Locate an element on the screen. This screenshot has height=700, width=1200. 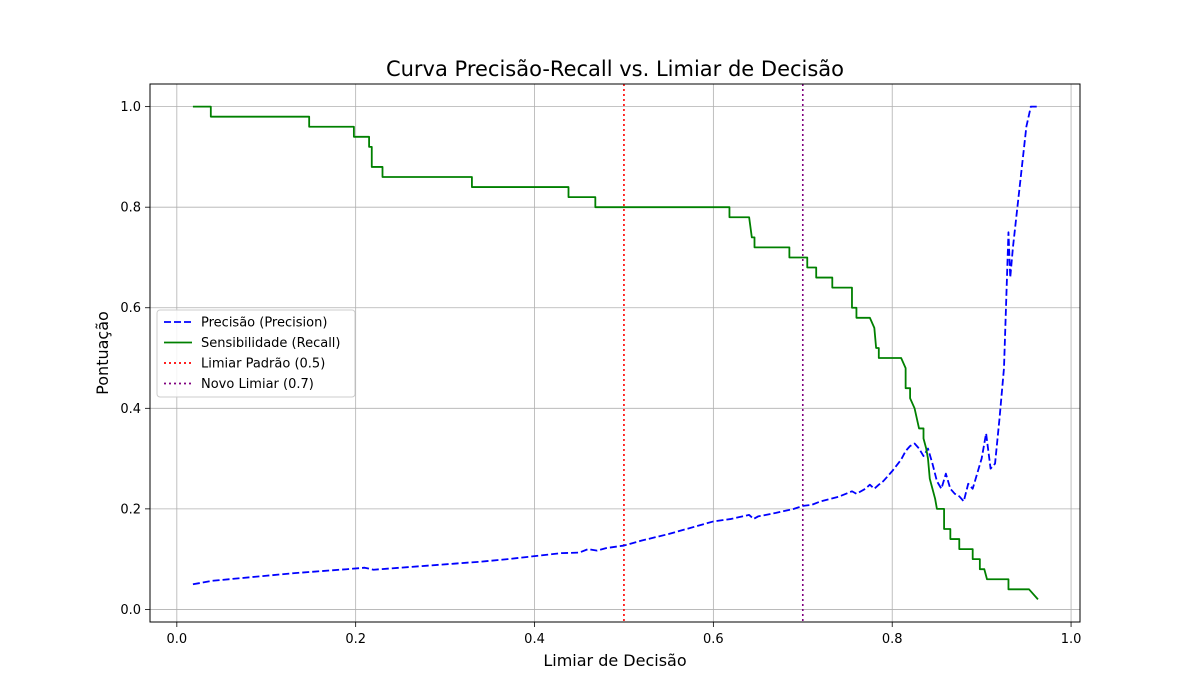
y-axis-ticks: 0.0 0.2 0.4 0.6 0.8 1.0 is located at coordinates (135, 359).